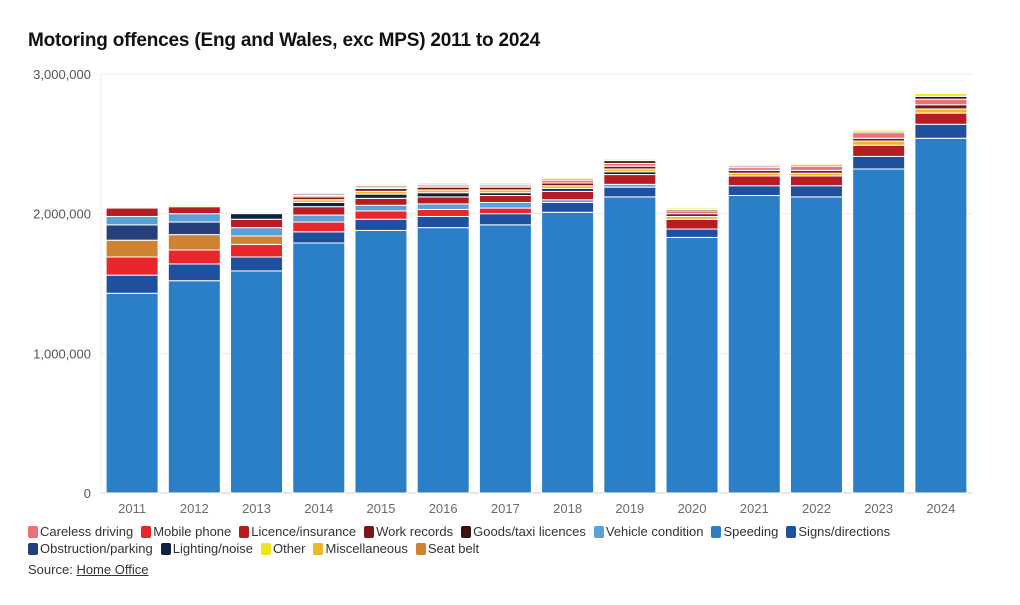 The width and height of the screenshot is (1020, 605). I want to click on bar-stack-2013, so click(257, 353).